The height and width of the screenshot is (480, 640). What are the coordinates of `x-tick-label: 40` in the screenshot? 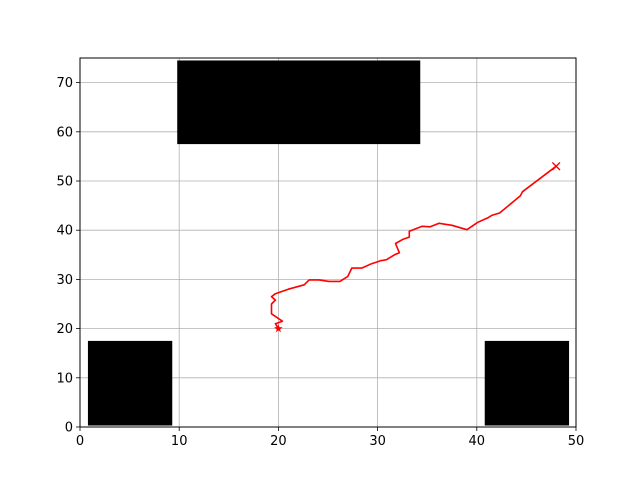 It's located at (477, 441).